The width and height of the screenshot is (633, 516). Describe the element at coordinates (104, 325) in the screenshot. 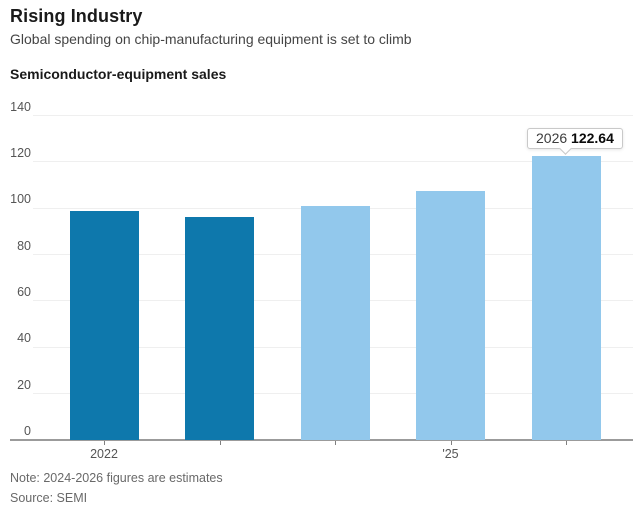

I see `bar-2022` at that location.